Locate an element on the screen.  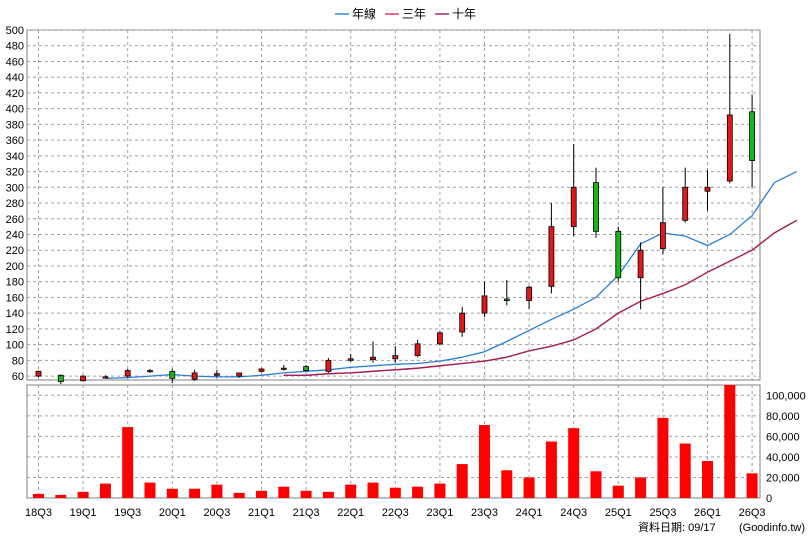
price-tick-label: 260 is located at coordinates (15, 220).